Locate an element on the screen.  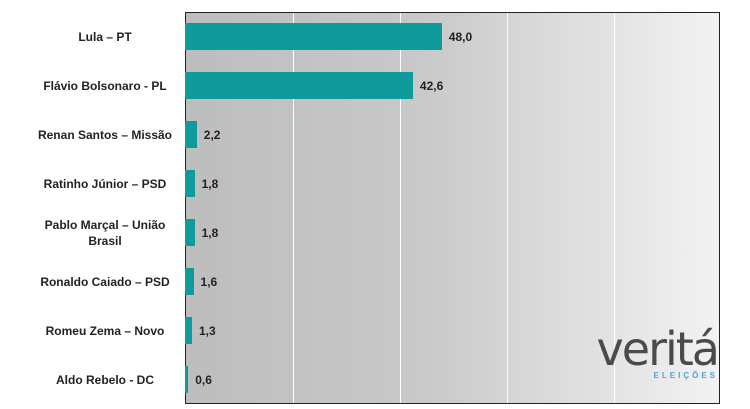
category-label: Pablo Marçal – União Brasil is located at coordinates (105, 232).